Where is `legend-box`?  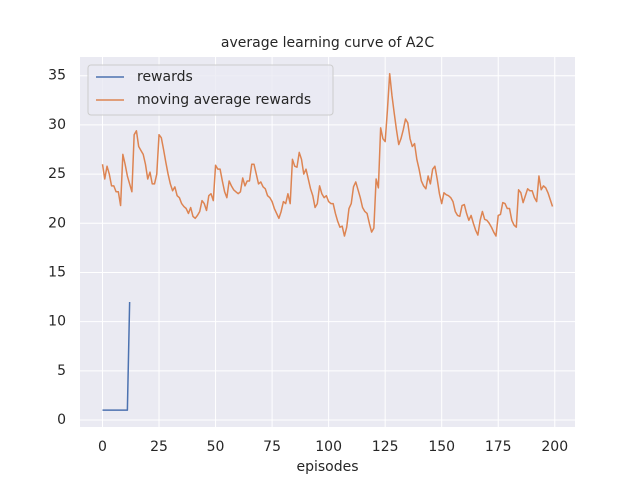
legend-box is located at coordinates (210, 90).